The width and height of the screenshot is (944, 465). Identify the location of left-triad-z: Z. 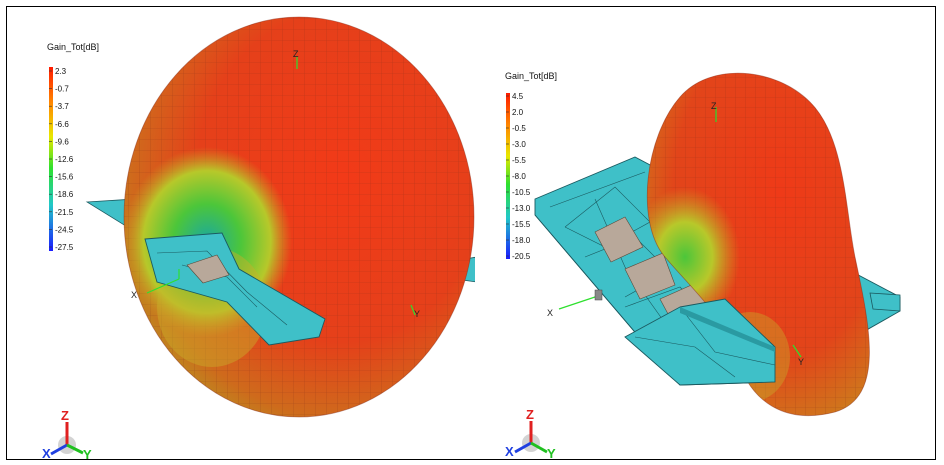
(65, 415).